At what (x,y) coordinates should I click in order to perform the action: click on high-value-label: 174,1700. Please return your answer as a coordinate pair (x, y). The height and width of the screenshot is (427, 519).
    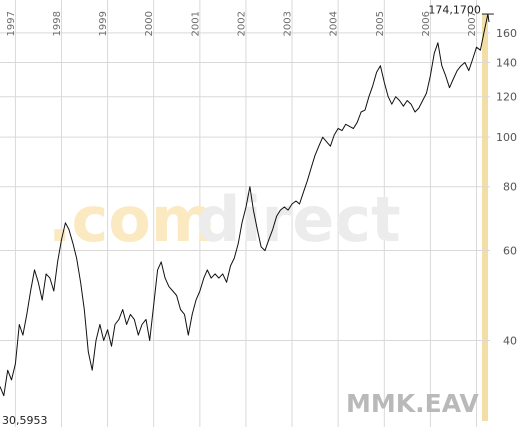
    Looking at the image, I should click on (454, 10).